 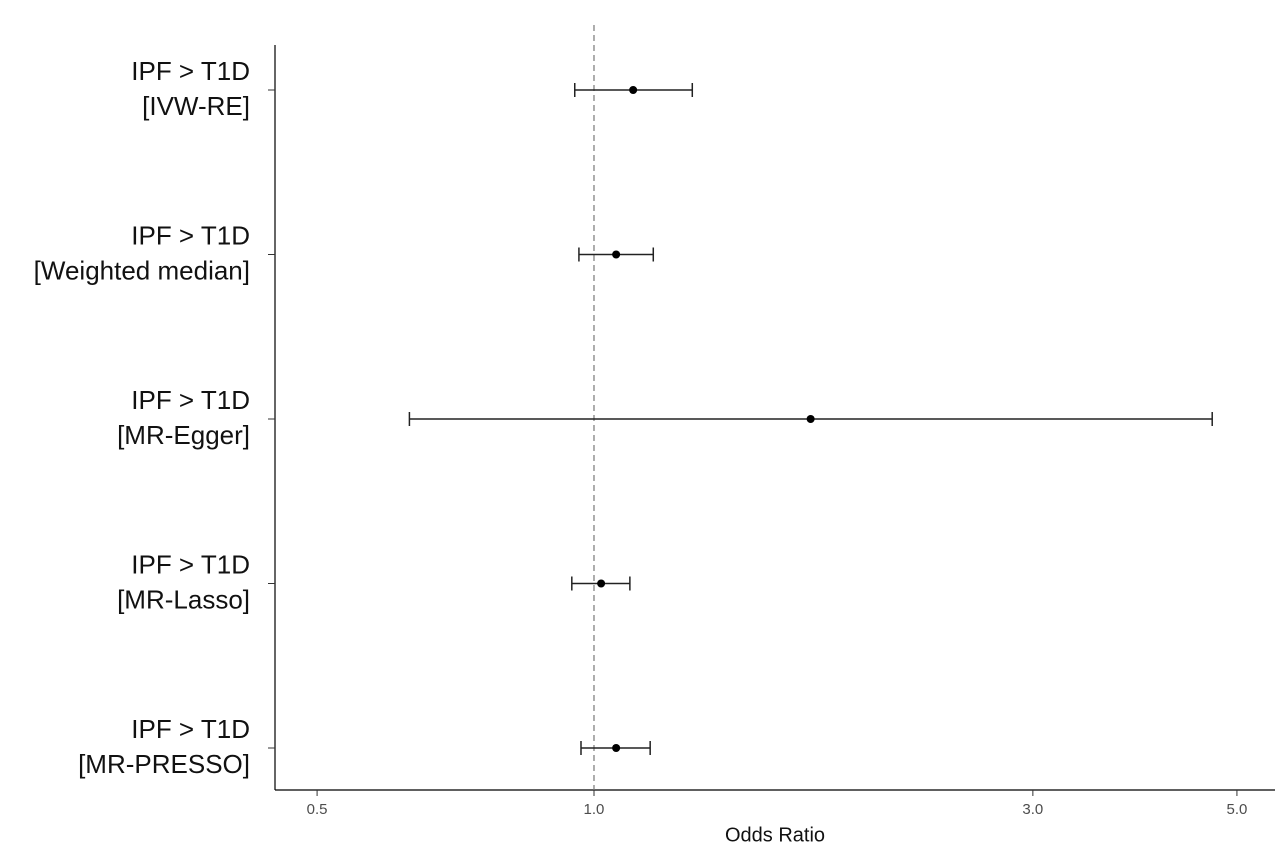 I want to click on x-axis-title: Odds Ratio, so click(x=775, y=835).